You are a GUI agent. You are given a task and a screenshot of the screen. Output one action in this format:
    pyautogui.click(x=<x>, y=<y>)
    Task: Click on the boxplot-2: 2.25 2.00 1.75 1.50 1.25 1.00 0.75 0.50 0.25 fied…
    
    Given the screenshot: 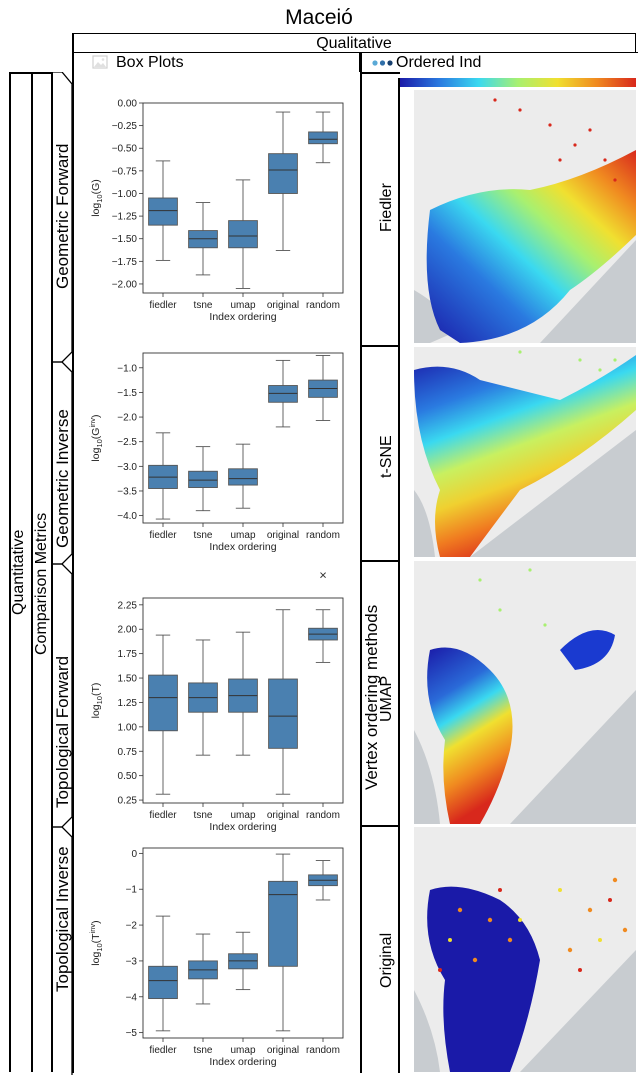 What is the action you would take?
    pyautogui.click(x=217, y=700)
    